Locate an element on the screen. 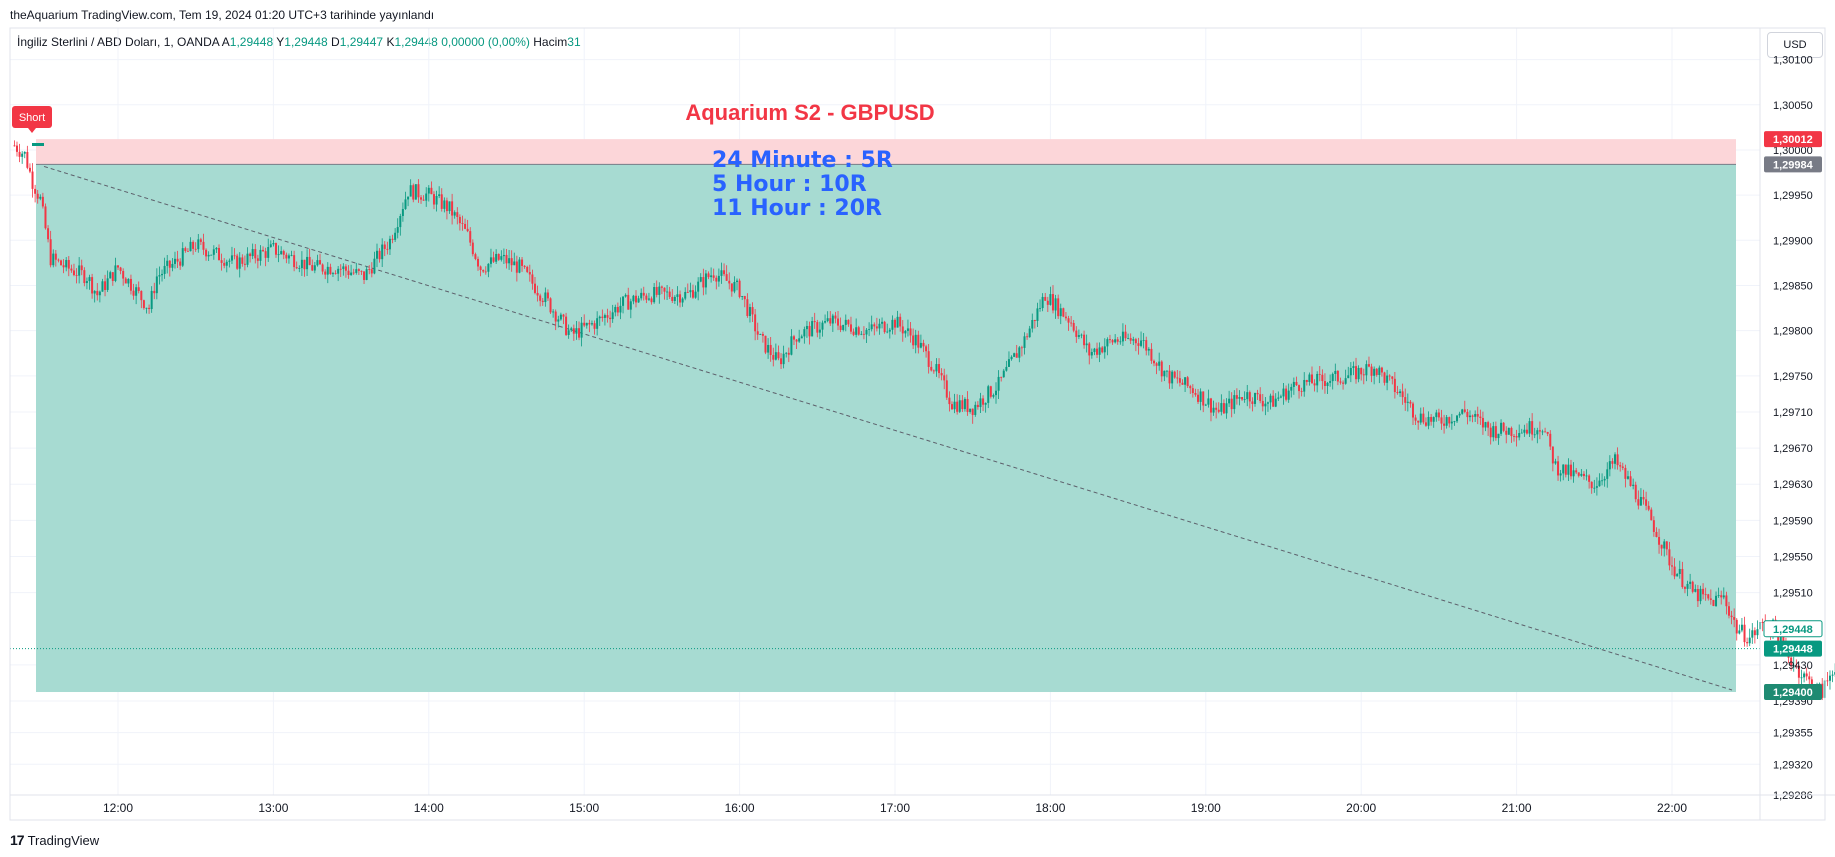  x-tick-label: 16:00 is located at coordinates (740, 808).